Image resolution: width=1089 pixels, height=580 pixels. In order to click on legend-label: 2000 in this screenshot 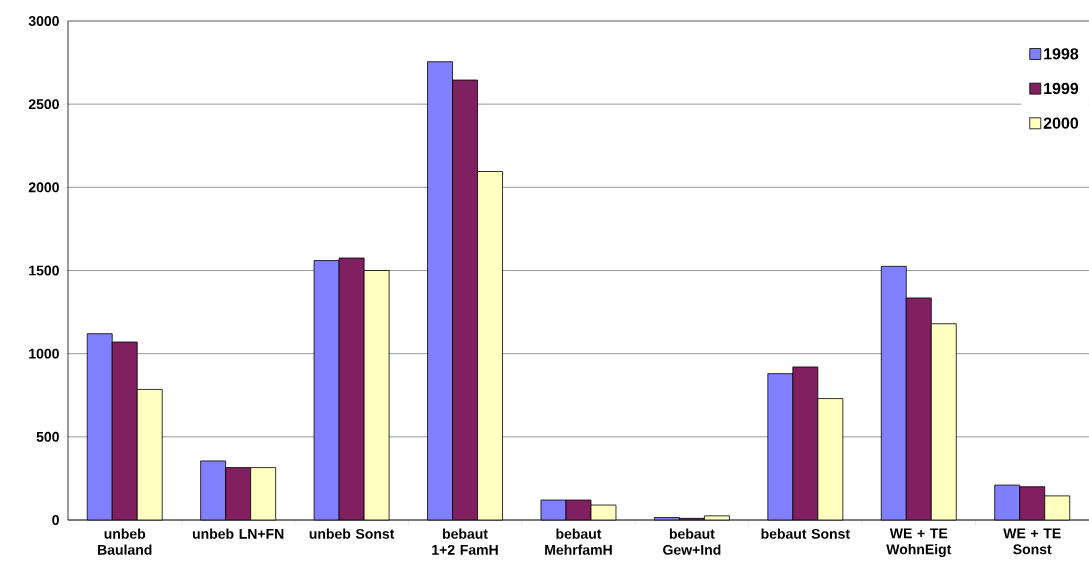, I will do `click(1061, 123)`.